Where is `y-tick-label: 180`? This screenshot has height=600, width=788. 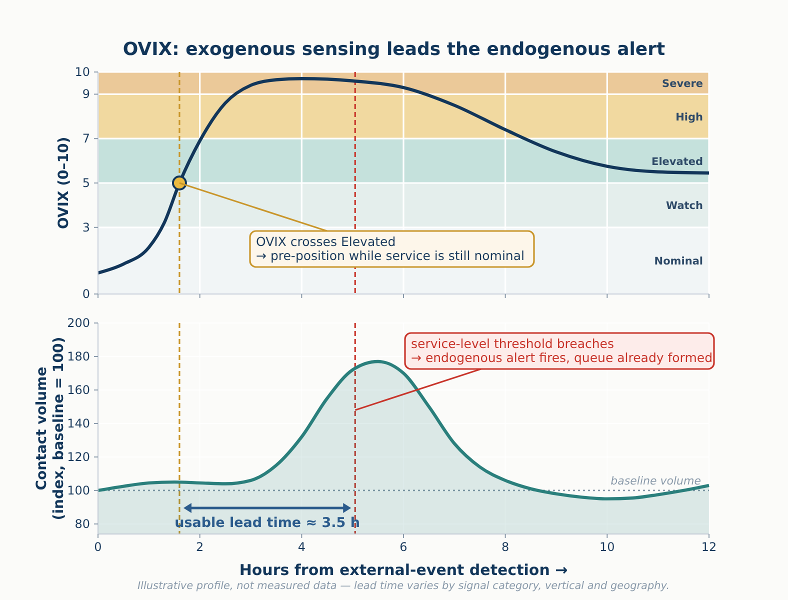 y-tick-label: 180 is located at coordinates (78, 356).